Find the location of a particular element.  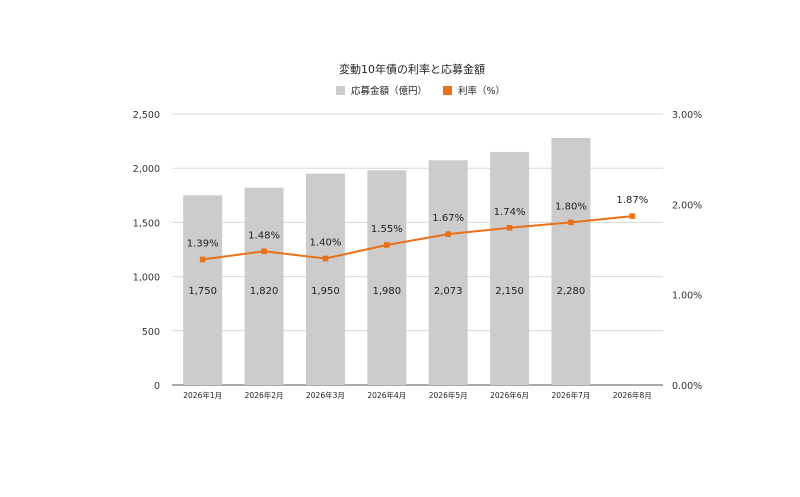

bar-data-label: 2,150 is located at coordinates (509, 291).